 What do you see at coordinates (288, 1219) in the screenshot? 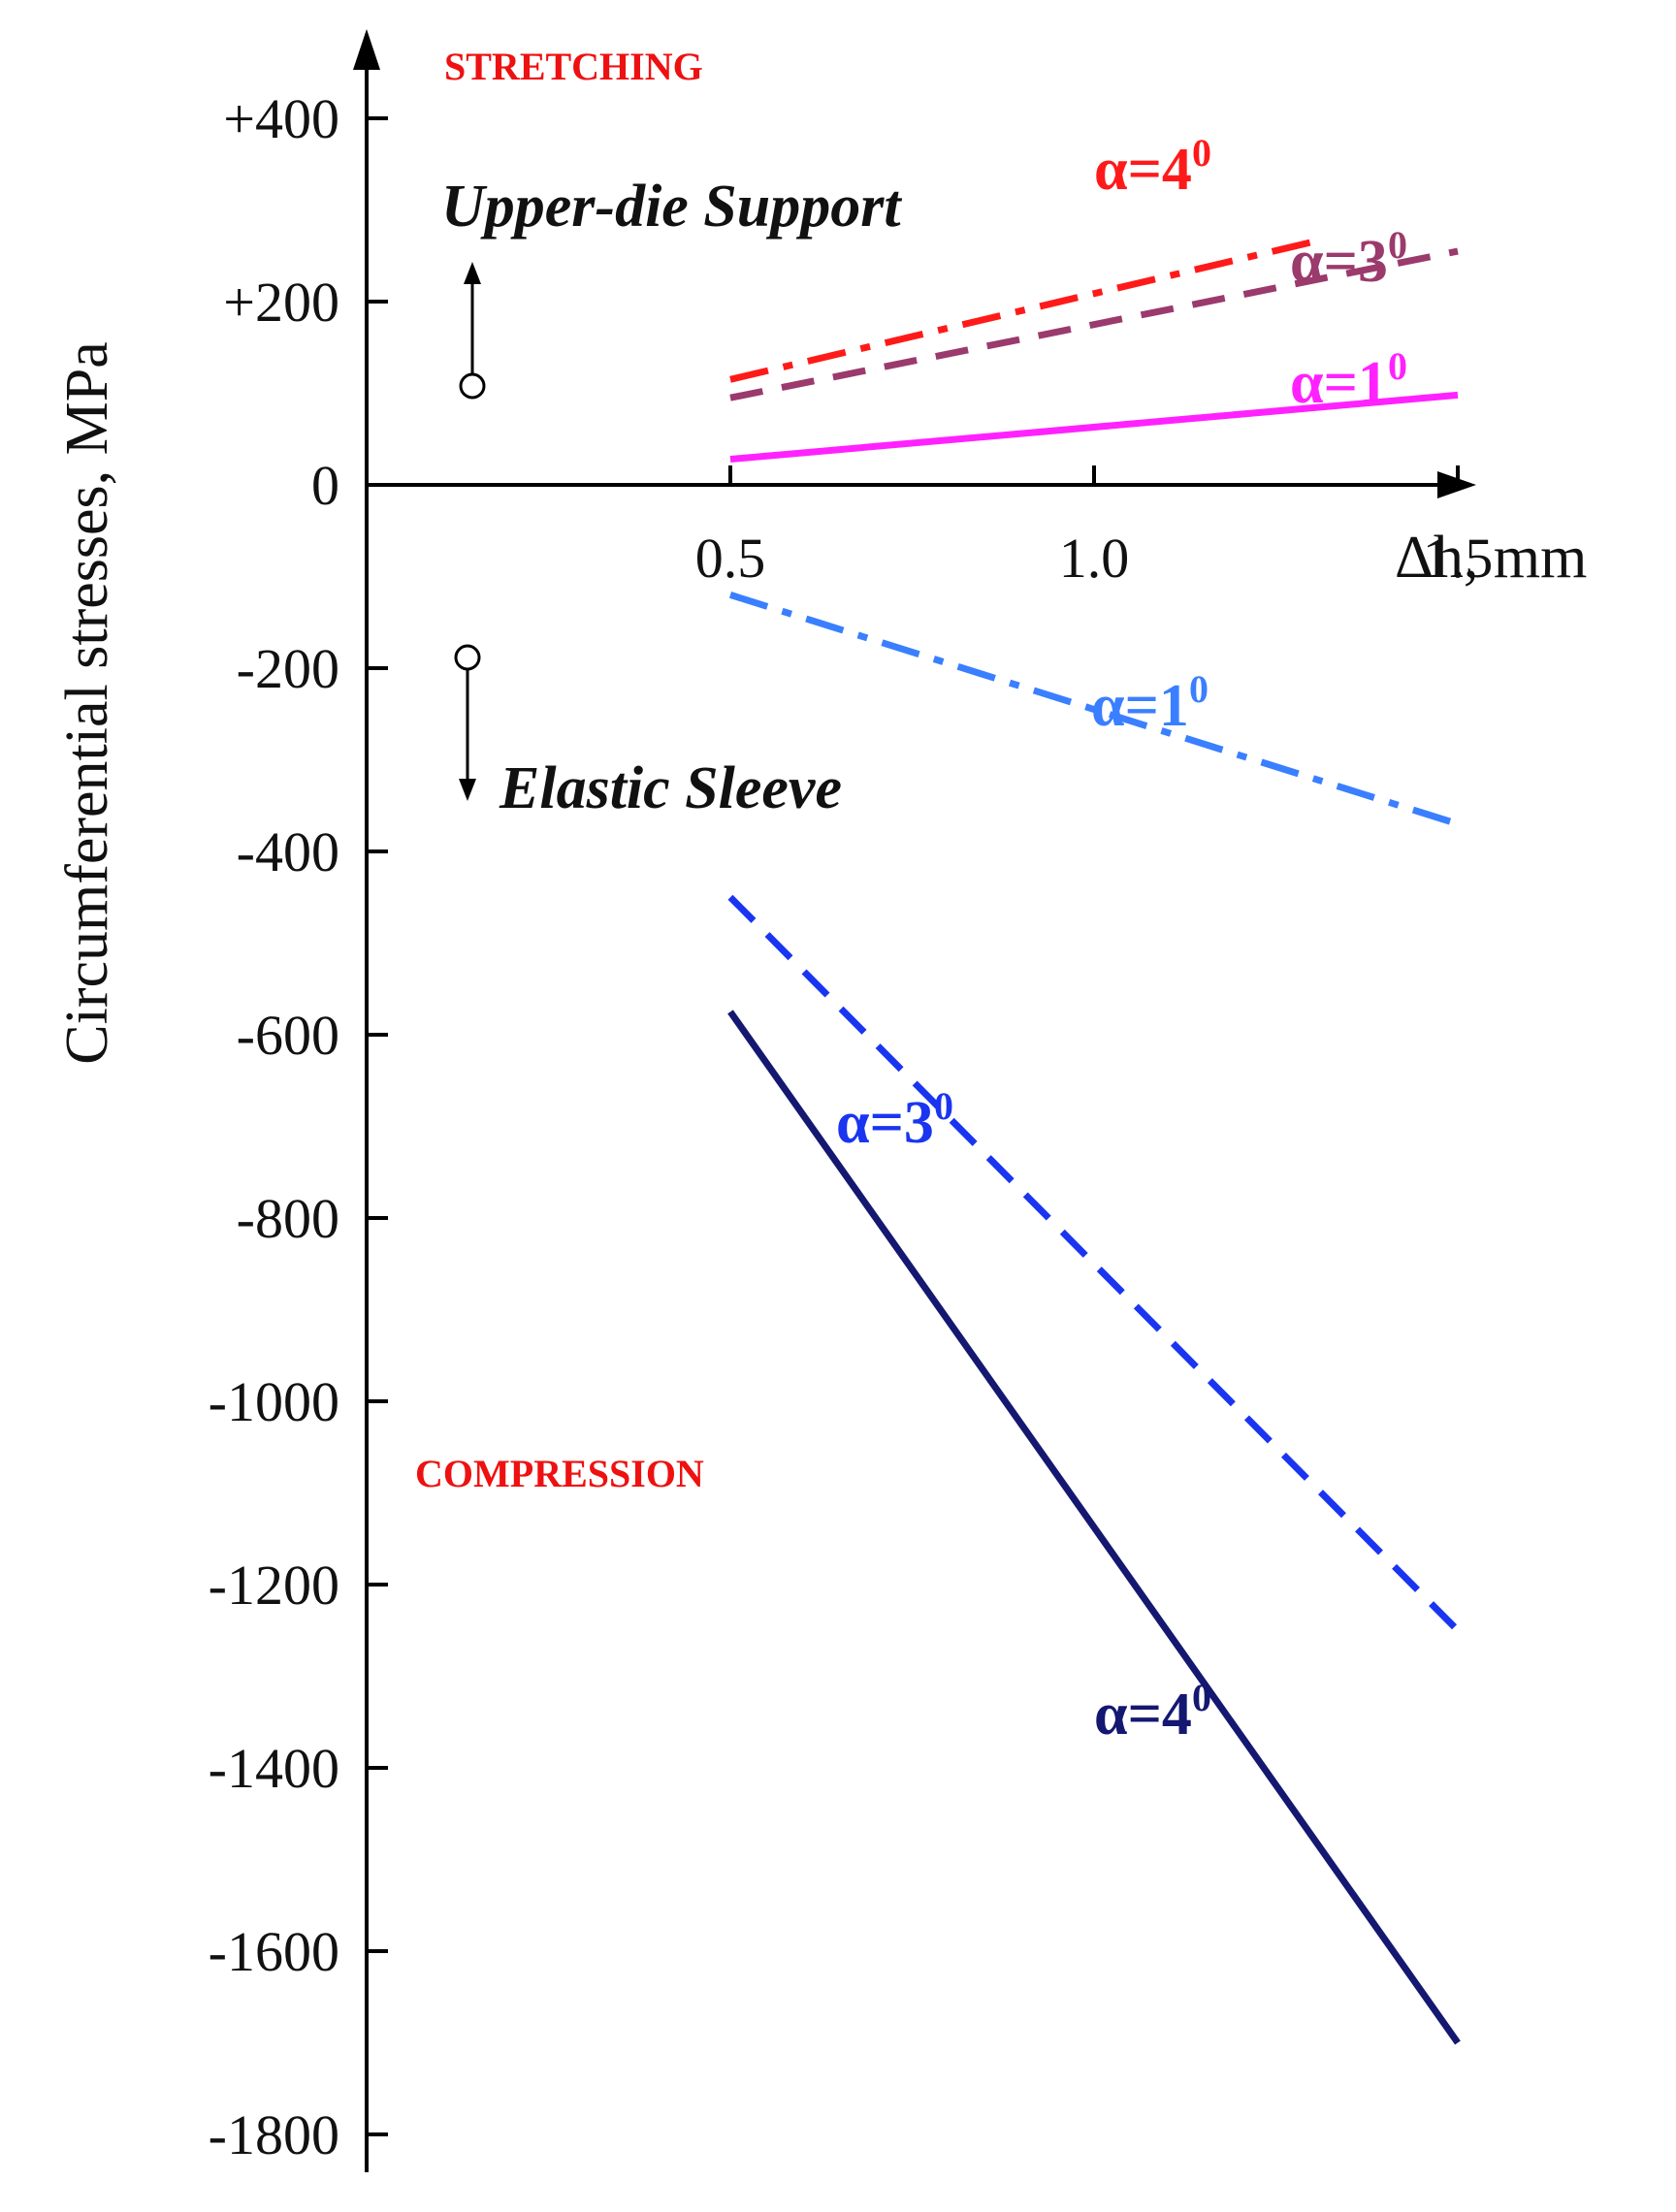
I see `y-tick-label: -800` at bounding box center [288, 1219].